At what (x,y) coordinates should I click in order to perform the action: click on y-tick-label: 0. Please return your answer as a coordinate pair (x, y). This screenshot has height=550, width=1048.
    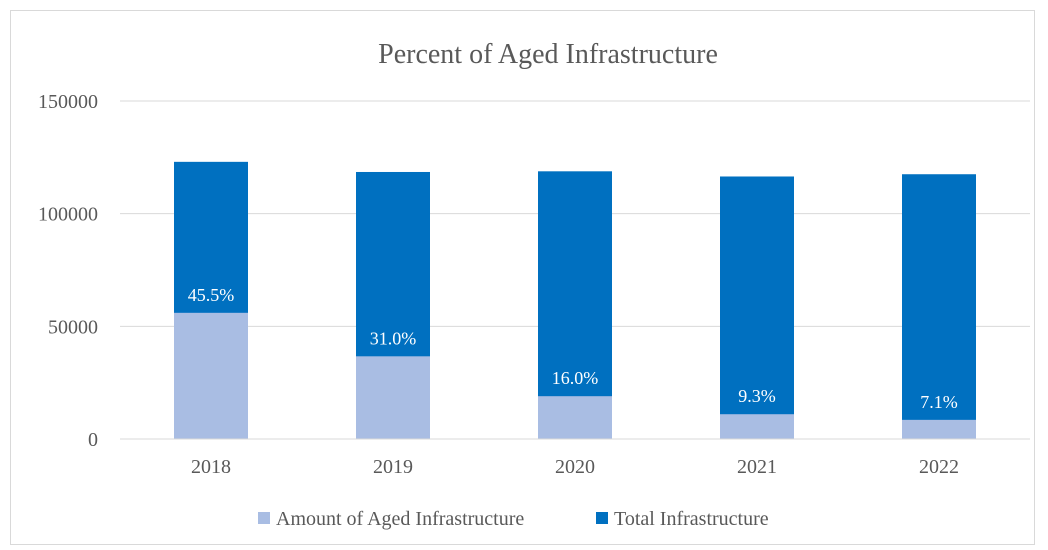
    Looking at the image, I should click on (93, 440).